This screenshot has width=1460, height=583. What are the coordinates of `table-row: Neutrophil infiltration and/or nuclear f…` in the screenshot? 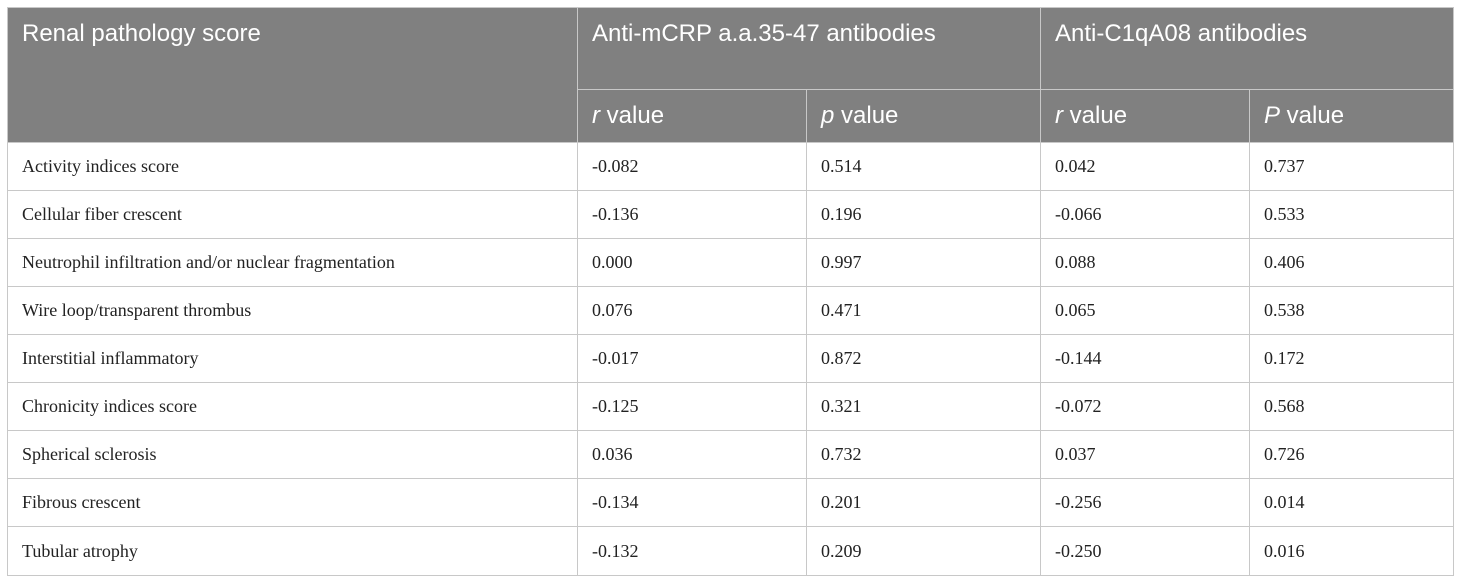 It's located at (731, 262).